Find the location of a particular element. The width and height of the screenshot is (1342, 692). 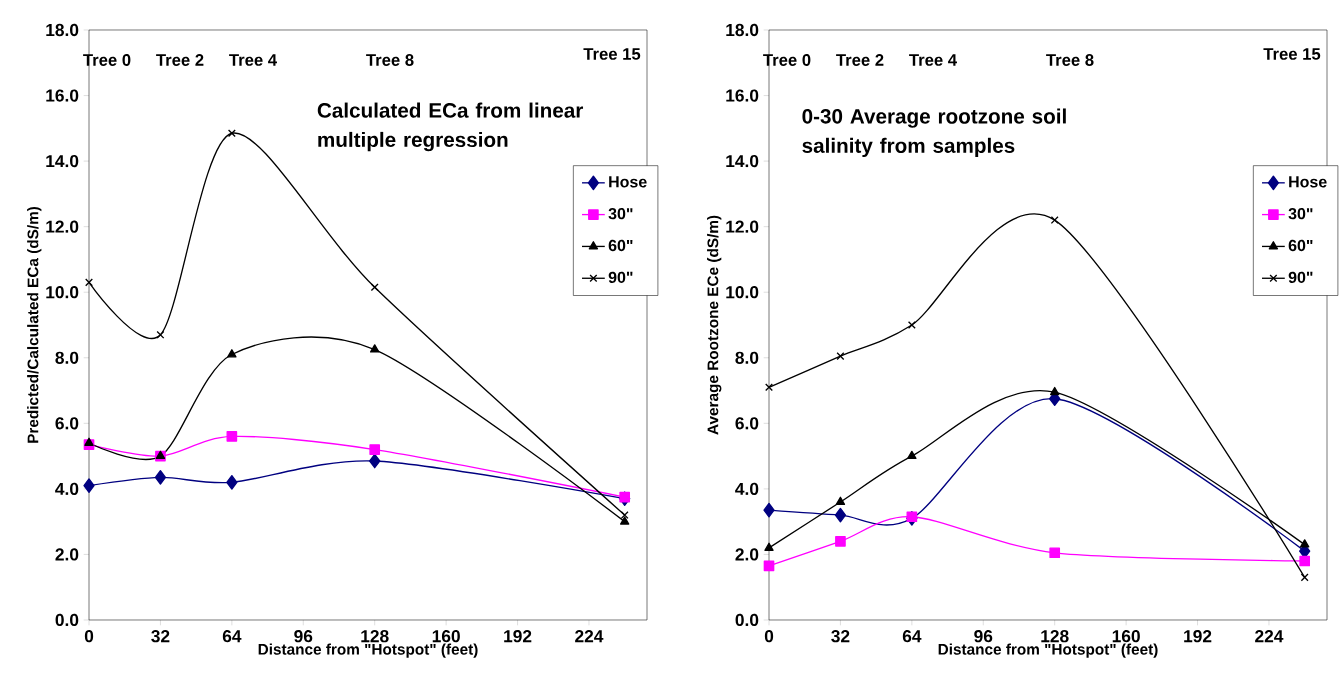

text: 0-30 Average rootzone soil salinity from samples is located at coordinates (934, 133).